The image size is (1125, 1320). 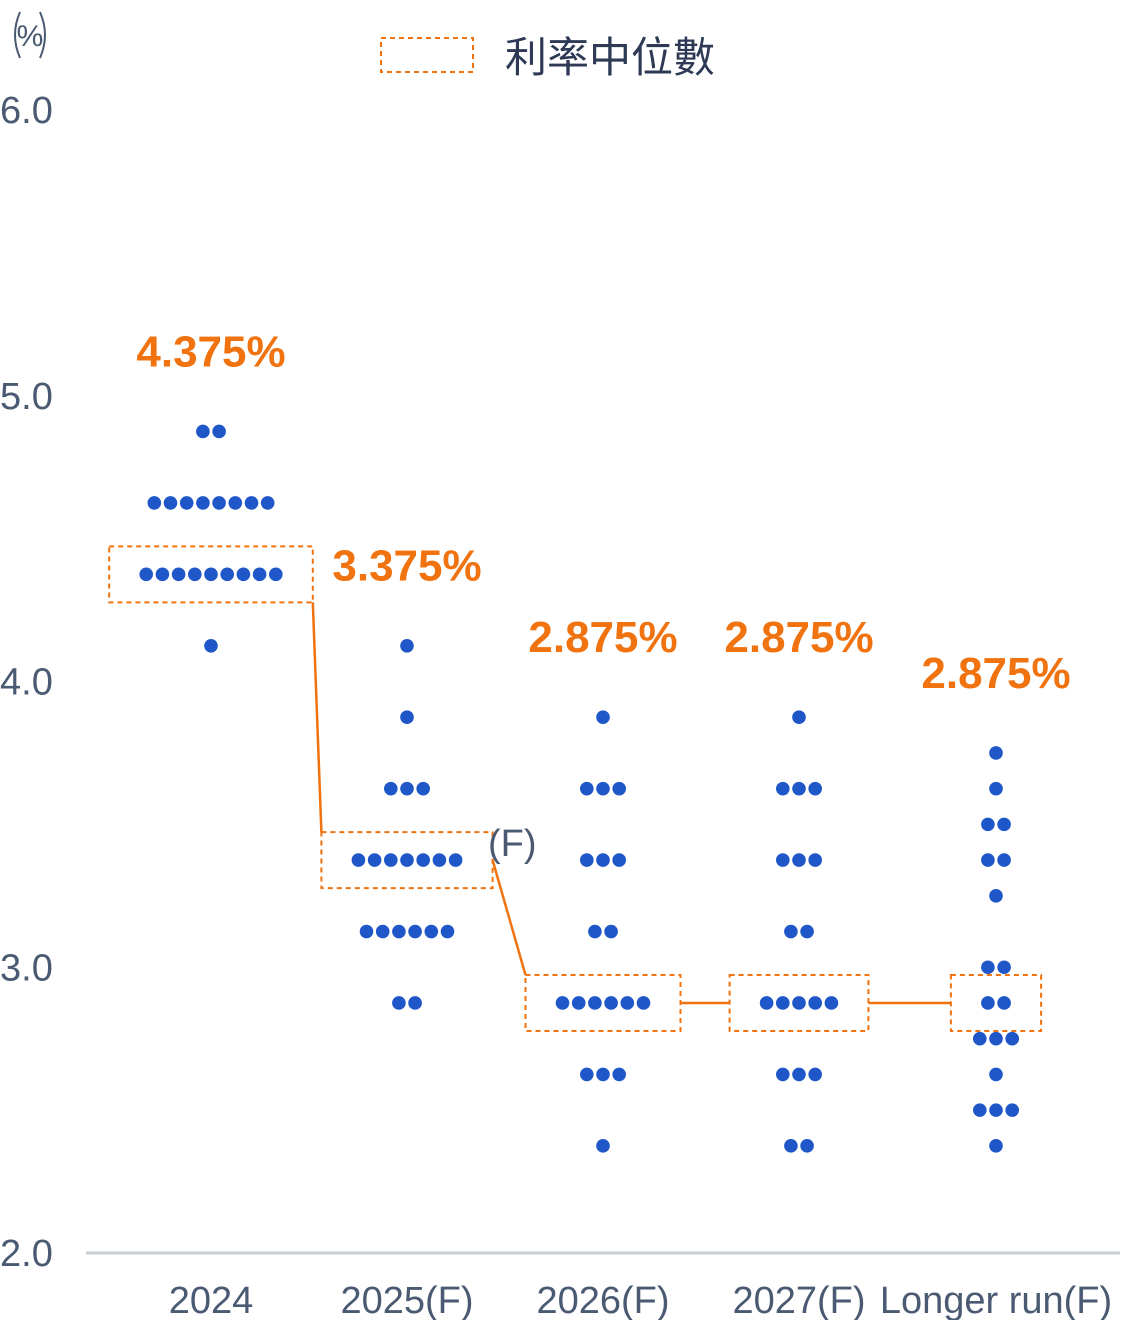 I want to click on x-tick-label: Longer run(F), so click(x=996, y=1300).